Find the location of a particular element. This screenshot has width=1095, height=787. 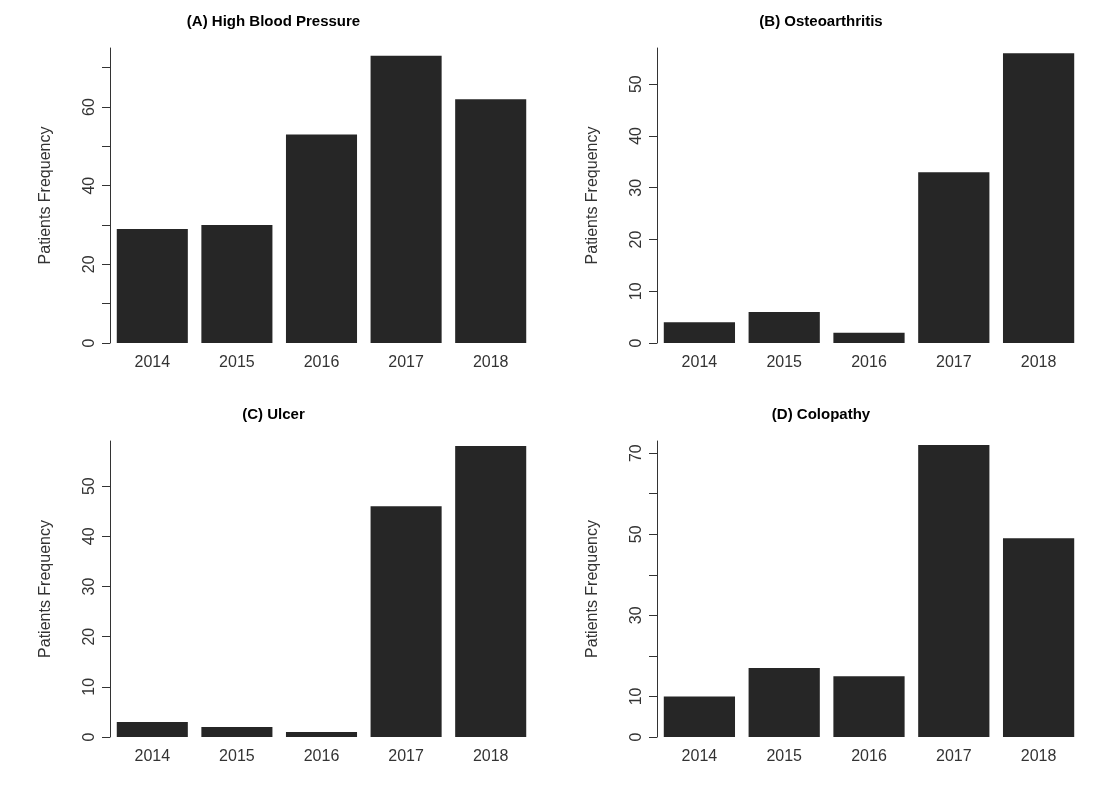

chart-title: (D) Colopathy is located at coordinates (821, 413).